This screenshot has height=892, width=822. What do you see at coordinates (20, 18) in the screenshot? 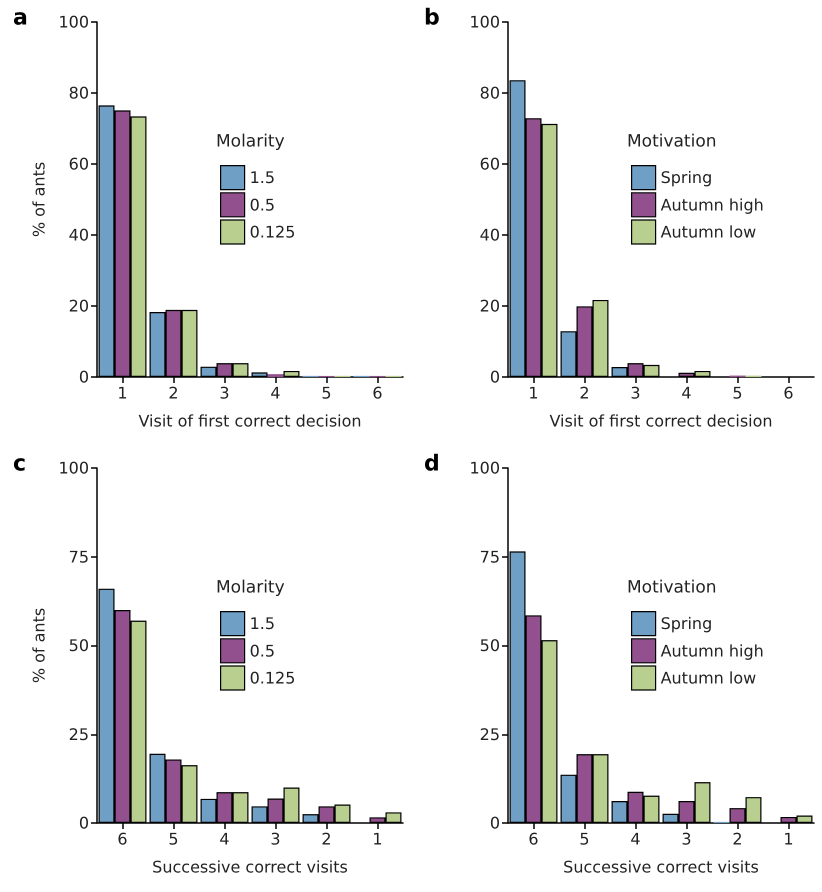
I see `chart-title: a` at bounding box center [20, 18].